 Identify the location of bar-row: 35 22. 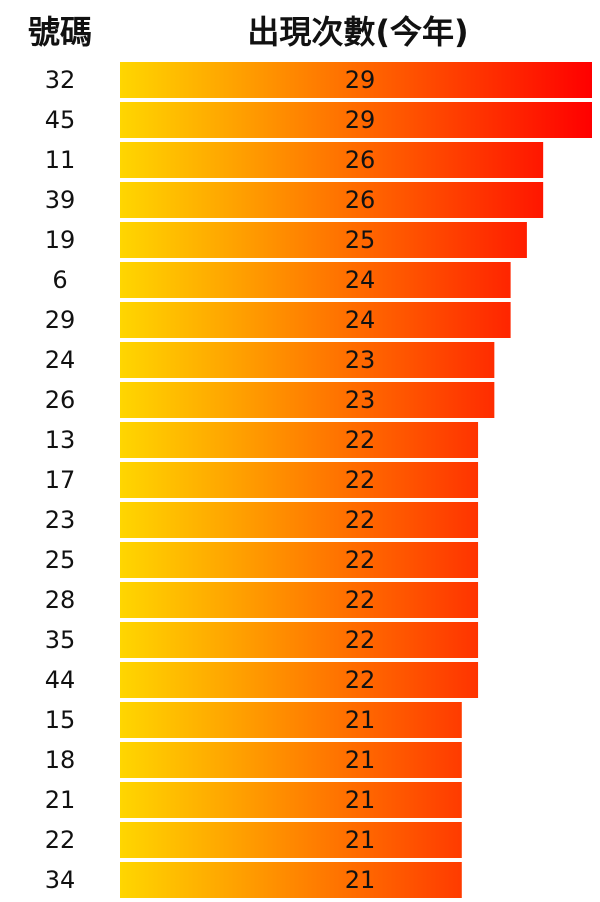
(262, 640).